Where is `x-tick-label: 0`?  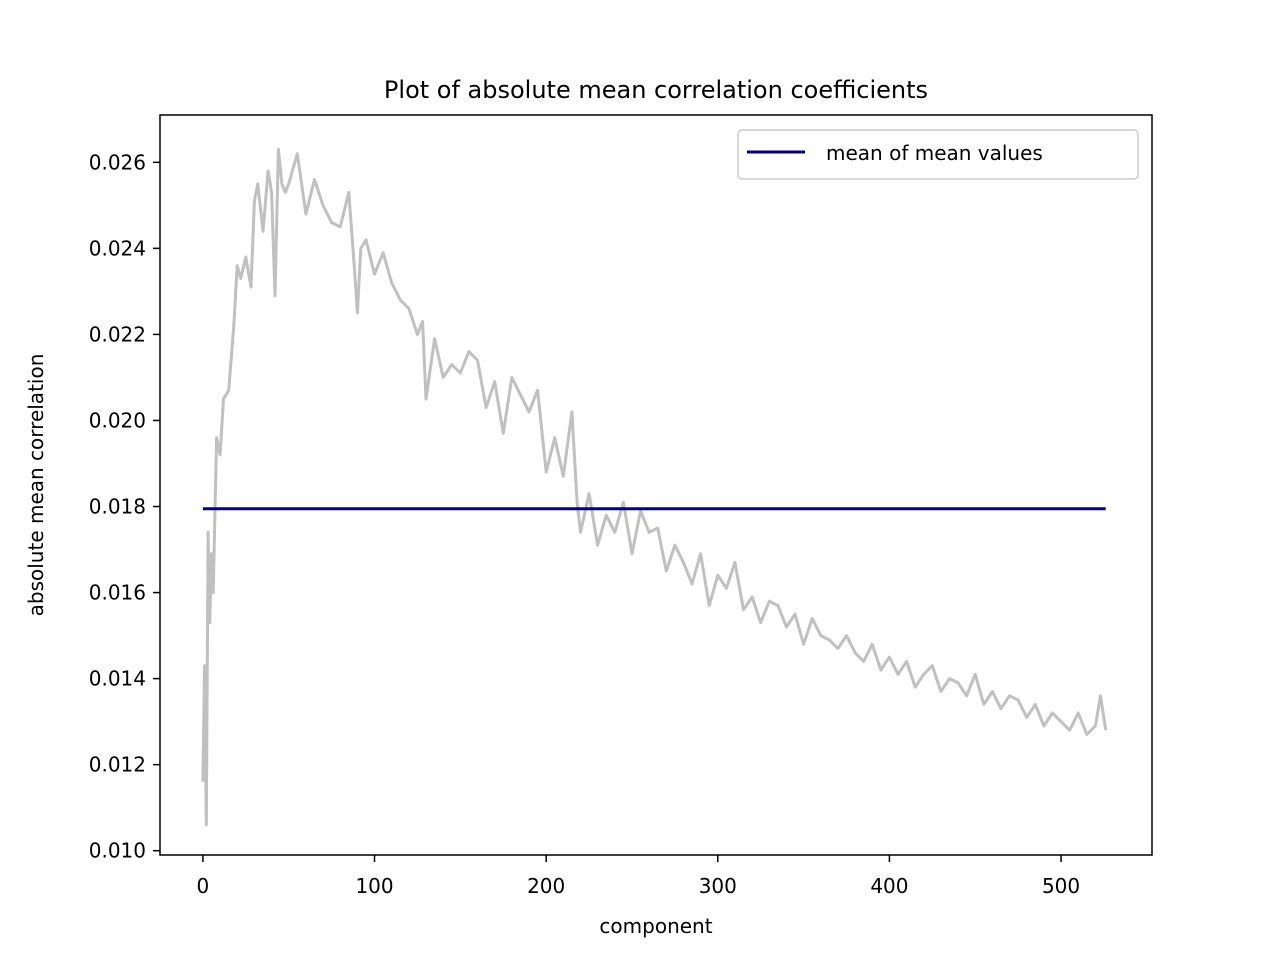
x-tick-label: 0 is located at coordinates (203, 886).